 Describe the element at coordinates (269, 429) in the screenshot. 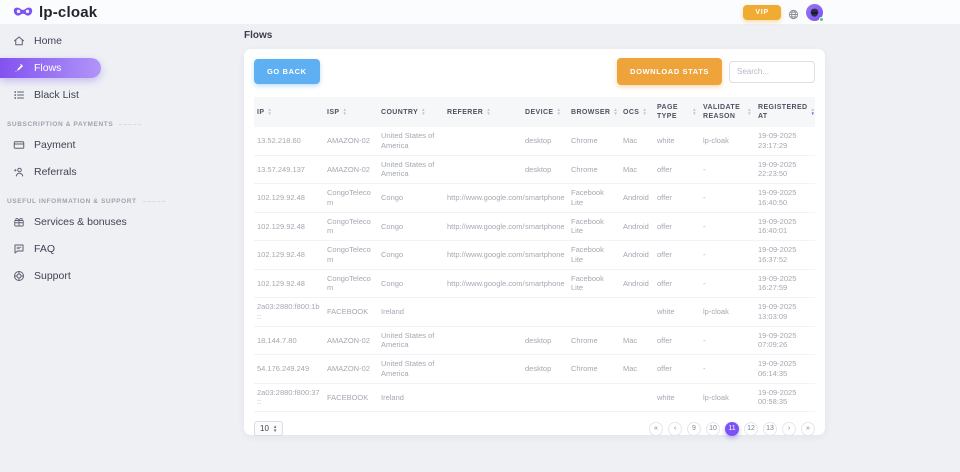

I see `page-size-select: 10 ▲ ▼` at that location.